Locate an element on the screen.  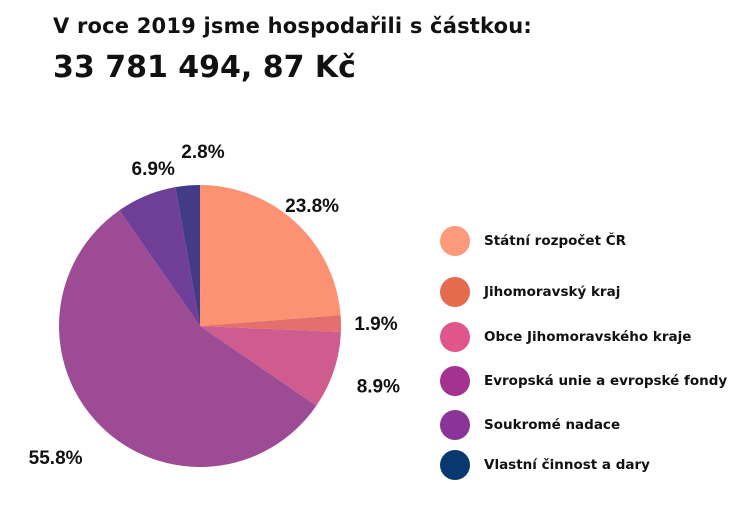
slice-data-label: 1.9% is located at coordinates (375, 324).